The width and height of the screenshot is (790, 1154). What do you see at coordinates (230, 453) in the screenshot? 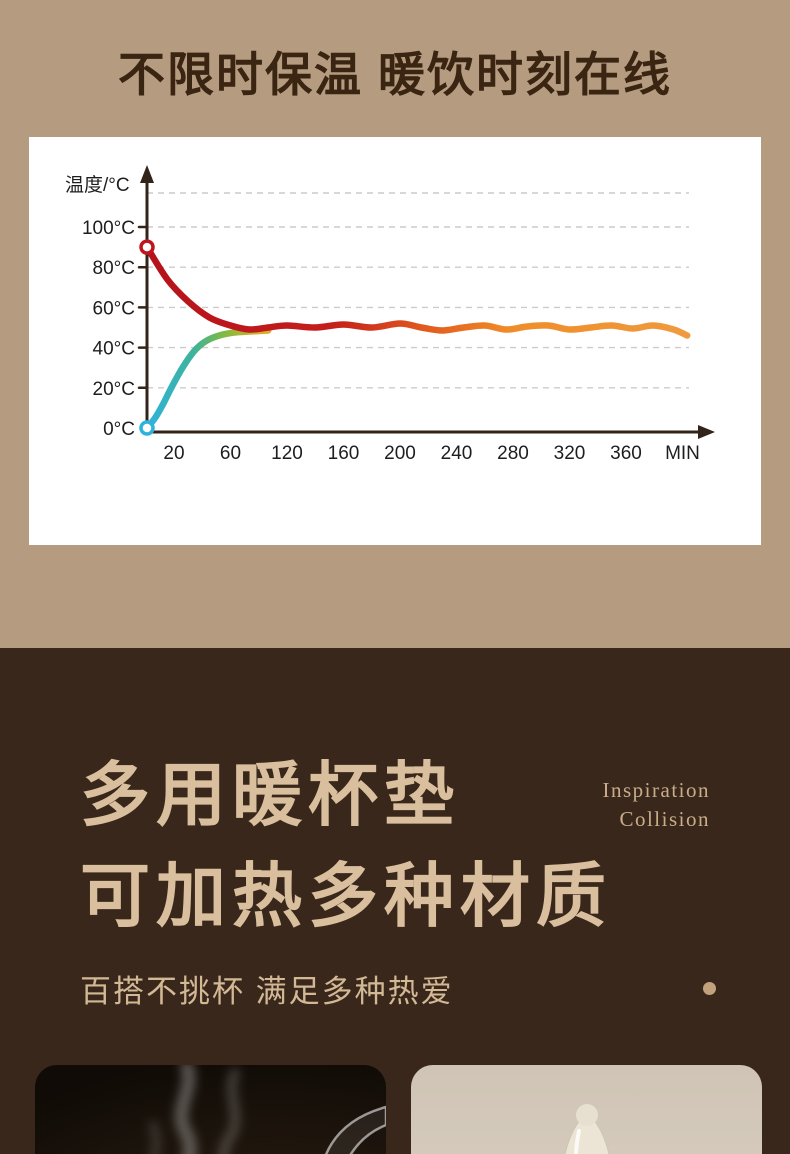
I see `x-tick-label: 60` at bounding box center [230, 453].